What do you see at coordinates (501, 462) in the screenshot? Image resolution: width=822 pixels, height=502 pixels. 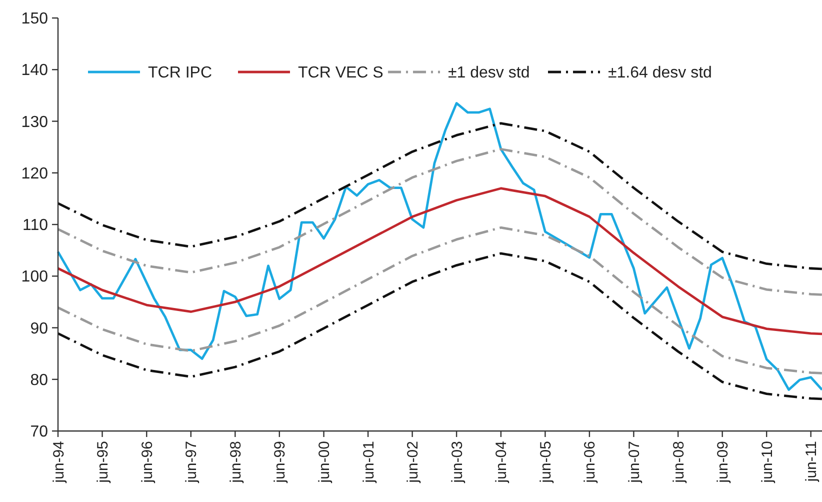 I see `x-tick-label: jun-04` at bounding box center [501, 462].